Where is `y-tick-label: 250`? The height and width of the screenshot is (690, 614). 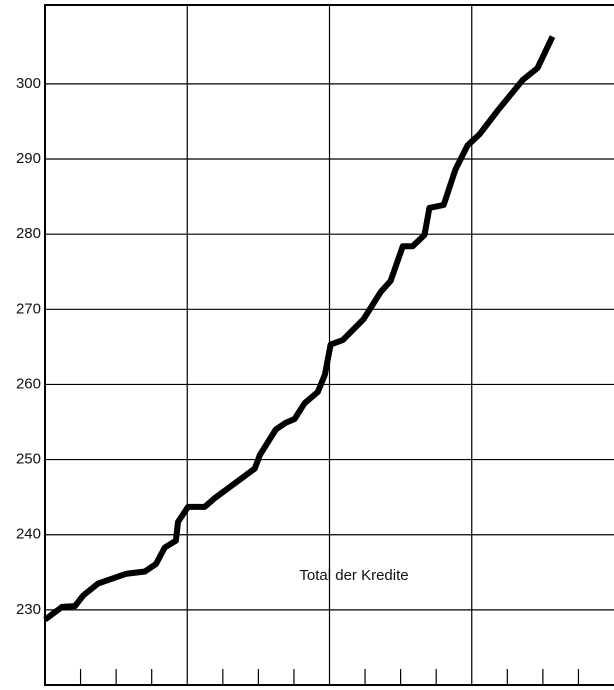 y-tick-label: 250 is located at coordinates (28, 459).